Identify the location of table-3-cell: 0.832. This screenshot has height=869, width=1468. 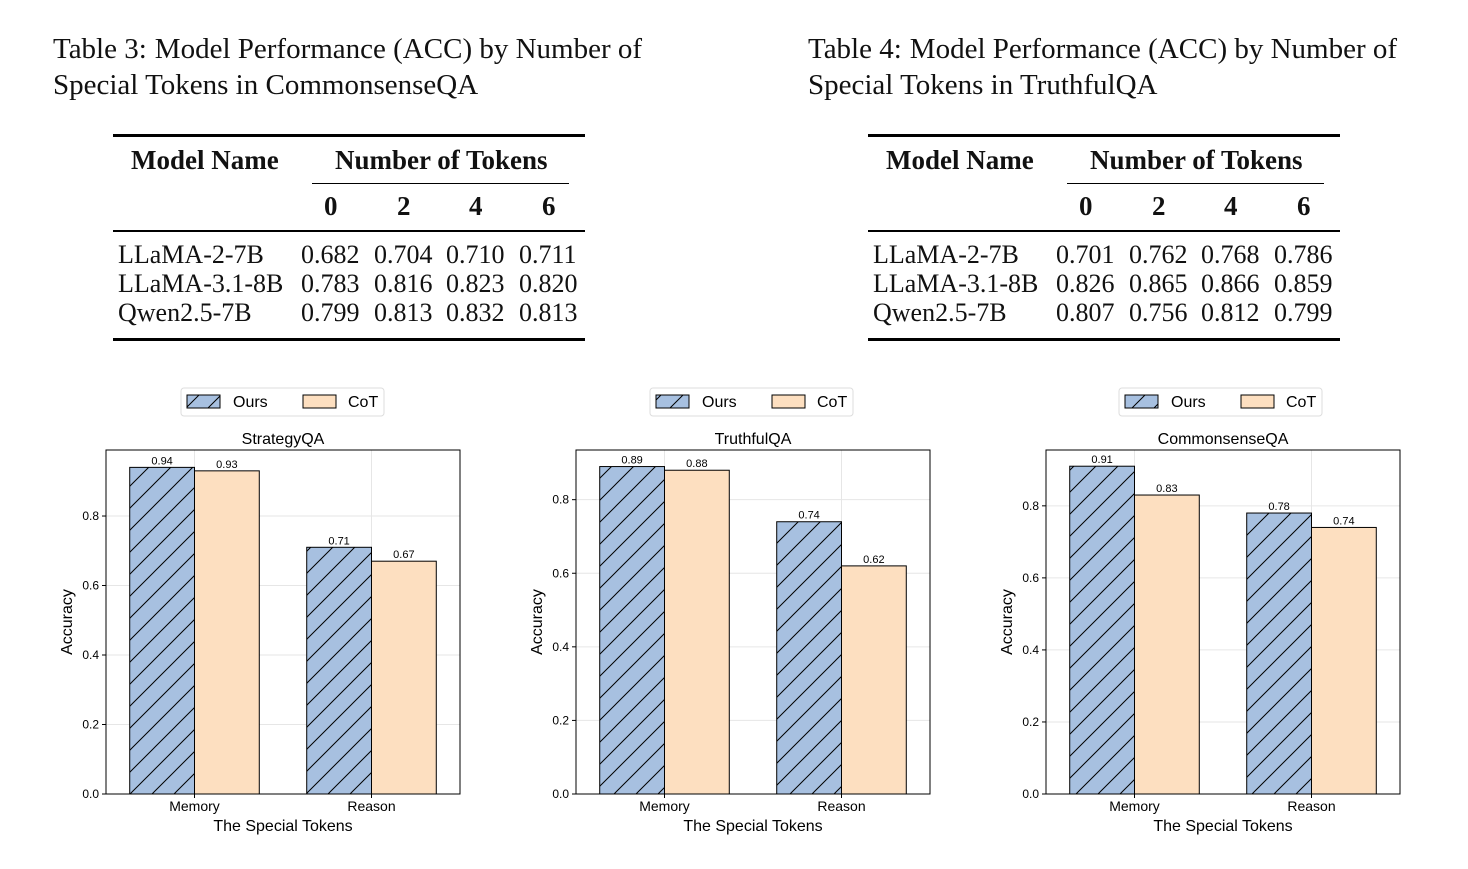
(475, 312).